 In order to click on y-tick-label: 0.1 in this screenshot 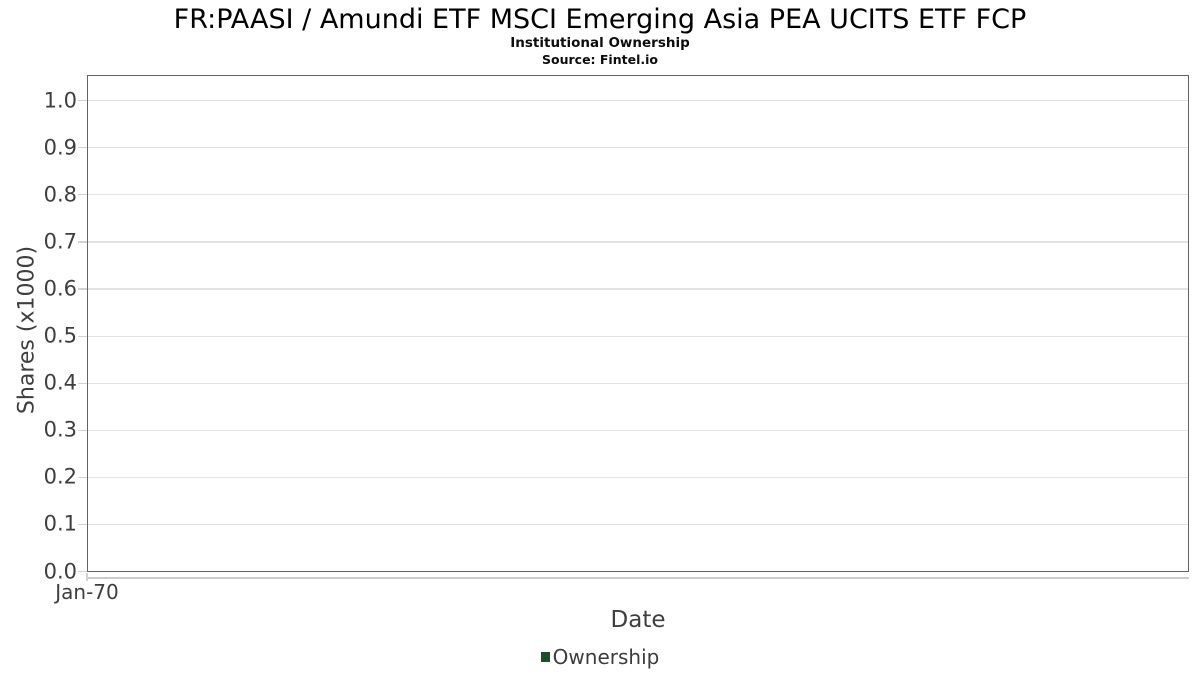, I will do `click(60, 523)`.